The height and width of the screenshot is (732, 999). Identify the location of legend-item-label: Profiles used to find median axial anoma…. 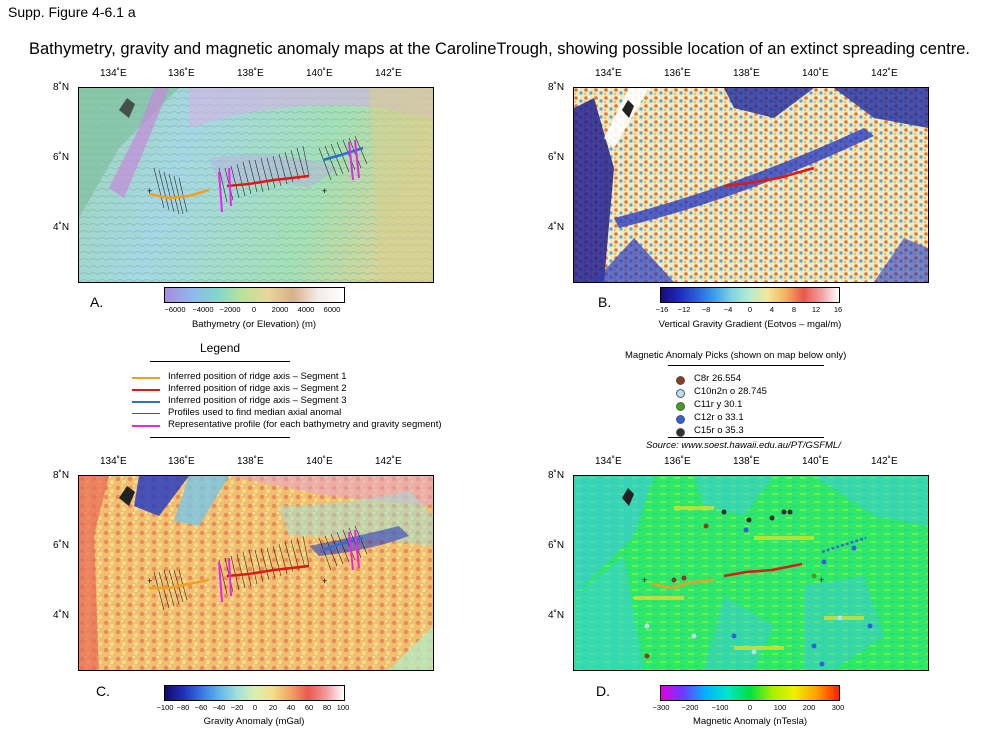
(255, 412).